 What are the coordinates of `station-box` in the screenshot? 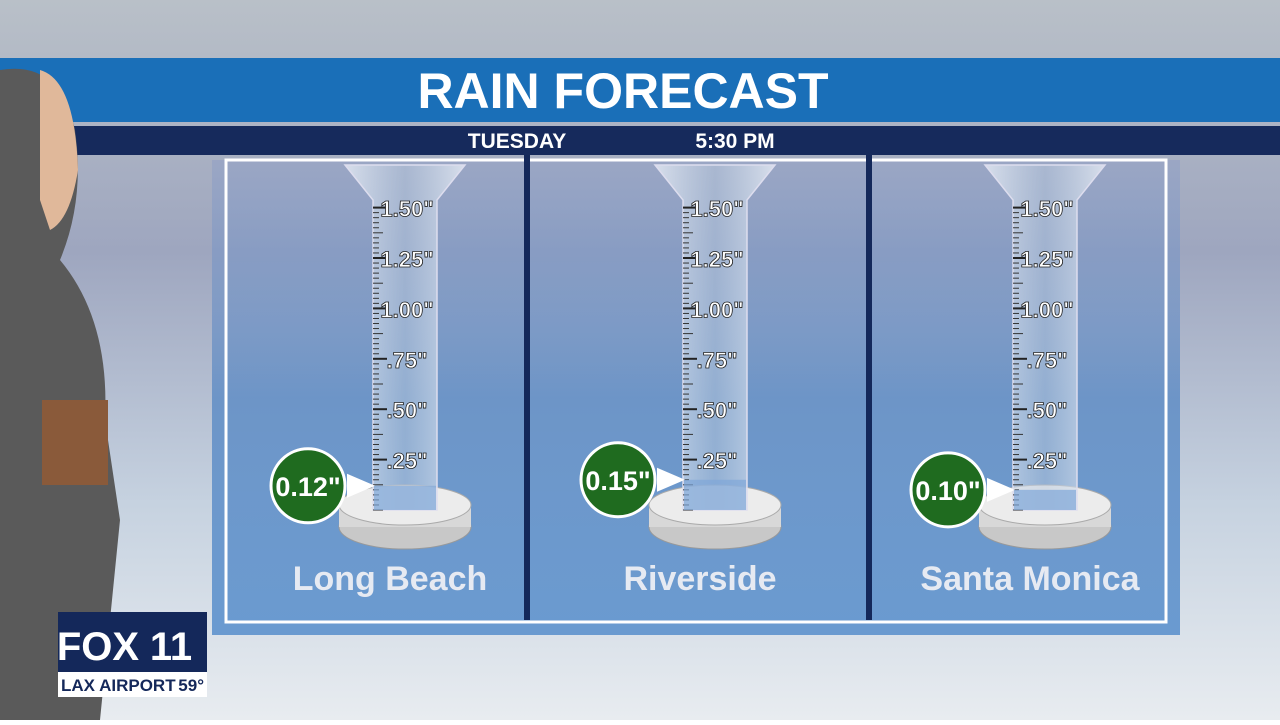 It's located at (132, 684).